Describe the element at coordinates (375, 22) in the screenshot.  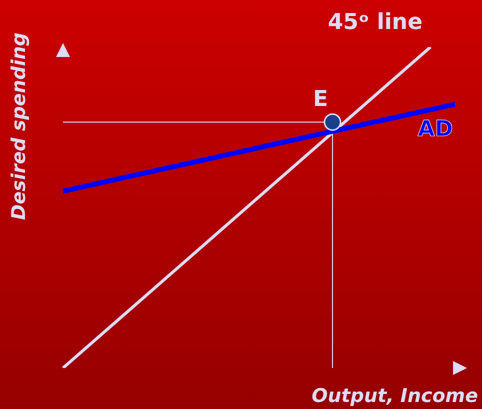
I see `series-label: 45ᵒ line` at that location.